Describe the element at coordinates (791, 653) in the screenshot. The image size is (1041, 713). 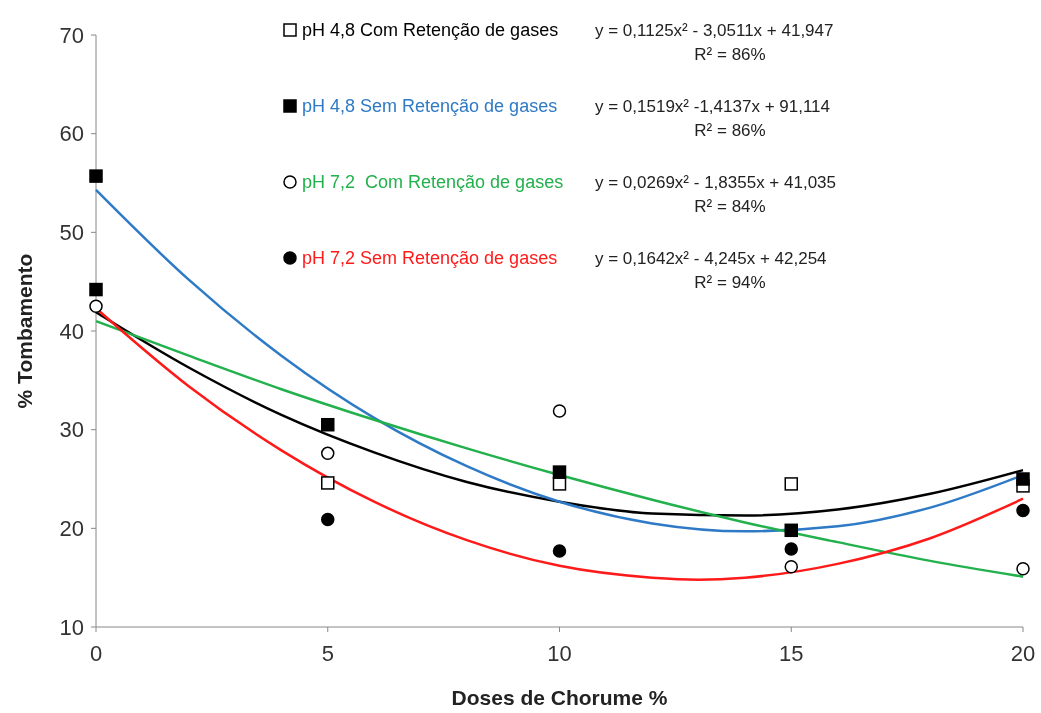
I see `x-tick-label: 15` at that location.